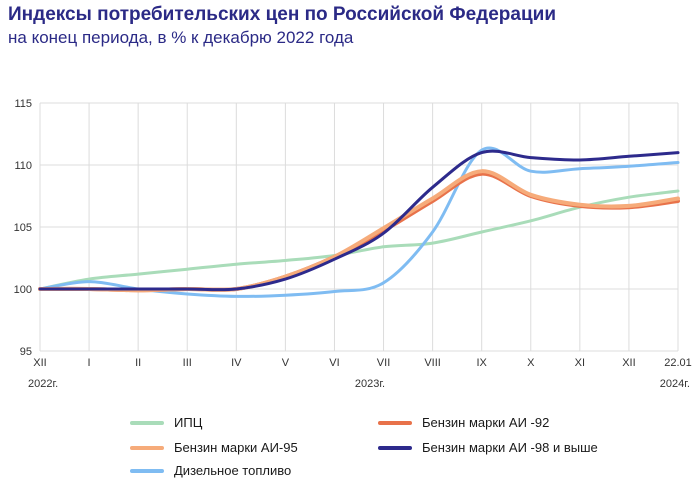 The height and width of the screenshot is (489, 700). Describe the element at coordinates (531, 363) in the screenshot. I see `x-tick-label: X` at that location.